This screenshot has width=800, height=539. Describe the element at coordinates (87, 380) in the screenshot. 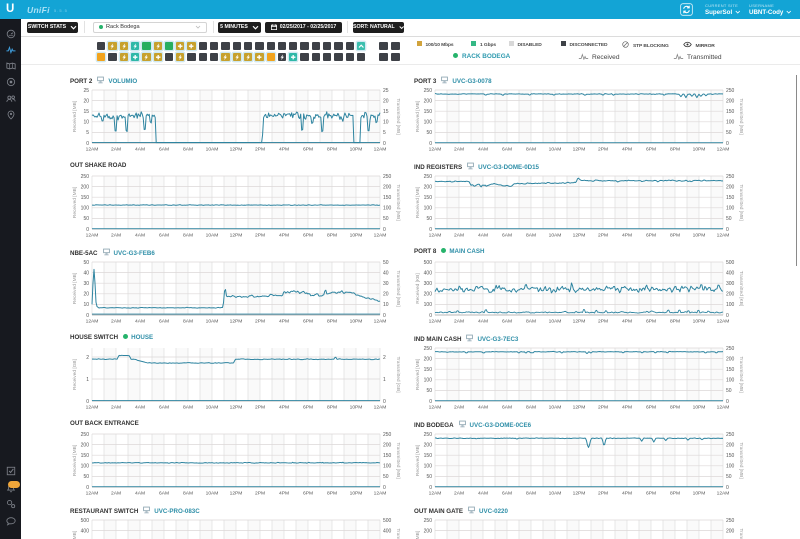

I see `svg-text: 1` at that location.